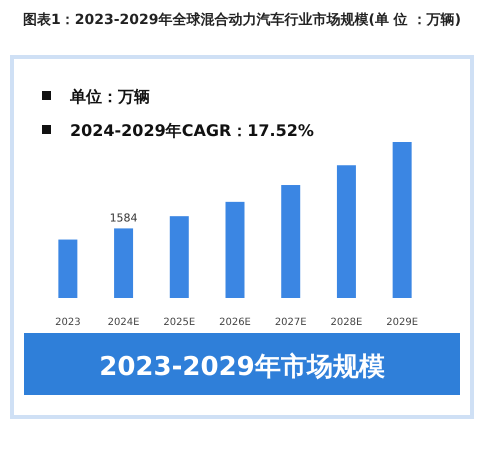 The height and width of the screenshot is (449, 484). Describe the element at coordinates (346, 322) in the screenshot. I see `x-tick-label: 2028E` at that location.